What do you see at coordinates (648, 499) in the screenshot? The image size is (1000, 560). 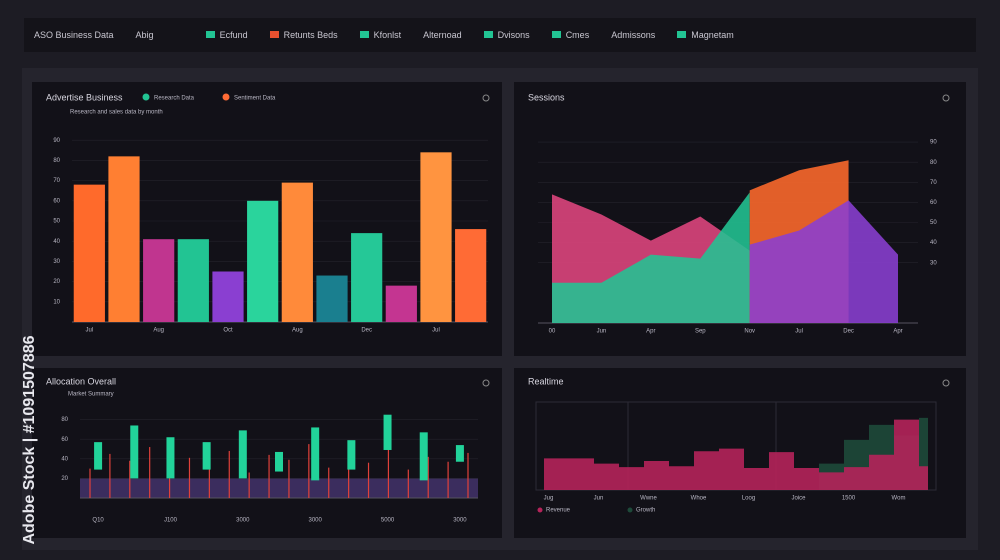 I see `x-tick-label: Wwne` at bounding box center [648, 499].